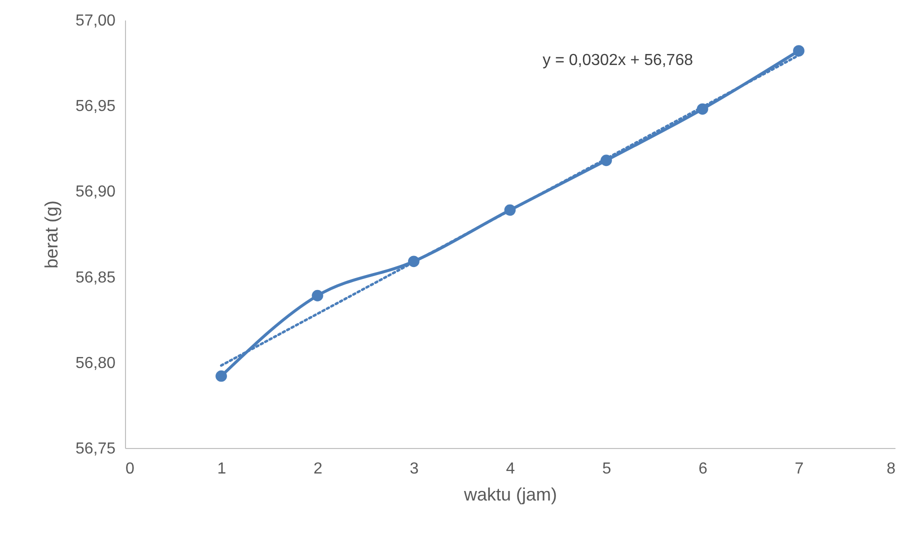 The width and height of the screenshot is (910, 536). I want to click on y-tick-label: 56,80, so click(95, 363).